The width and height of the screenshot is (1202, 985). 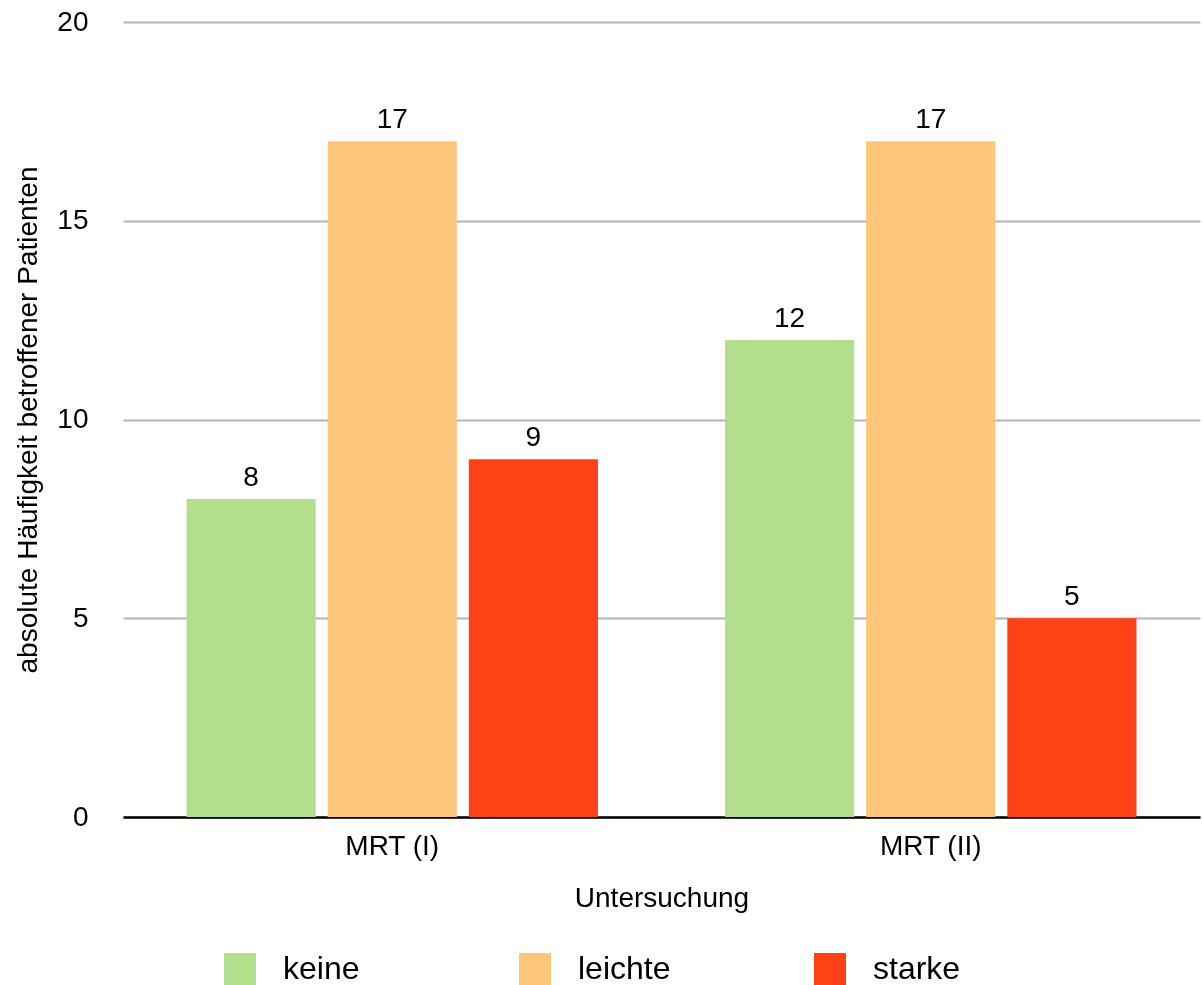 What do you see at coordinates (321, 967) in the screenshot?
I see `legend-label: keine` at bounding box center [321, 967].